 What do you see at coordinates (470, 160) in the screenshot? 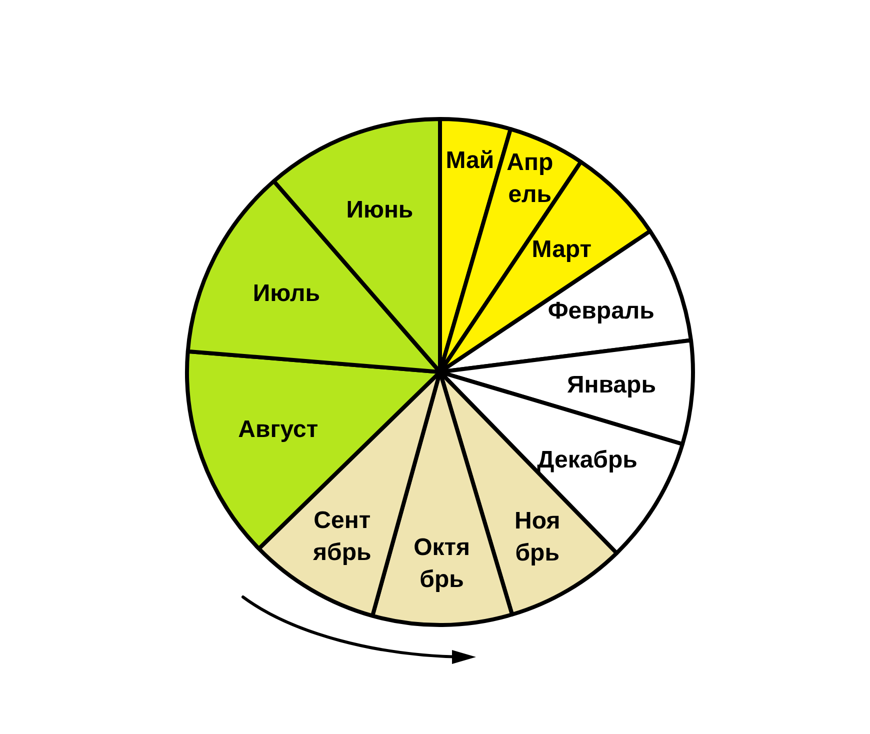
I see `slice-label: Май` at bounding box center [470, 160].